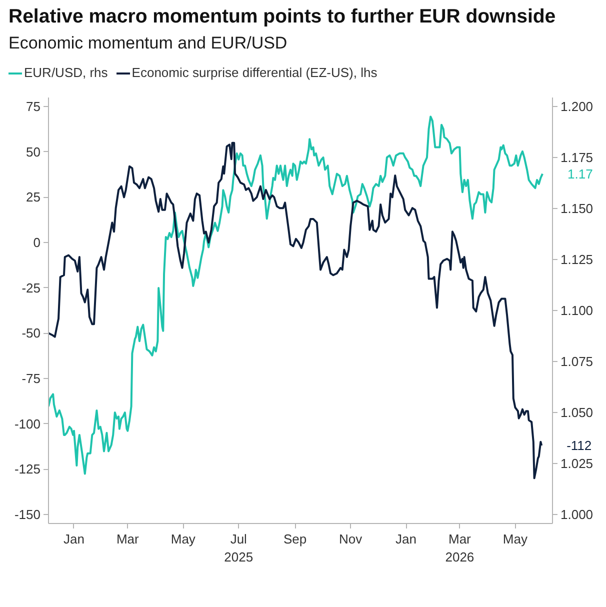 The height and width of the screenshot is (607, 606). I want to click on x-tick-label: Nov, so click(350, 539).